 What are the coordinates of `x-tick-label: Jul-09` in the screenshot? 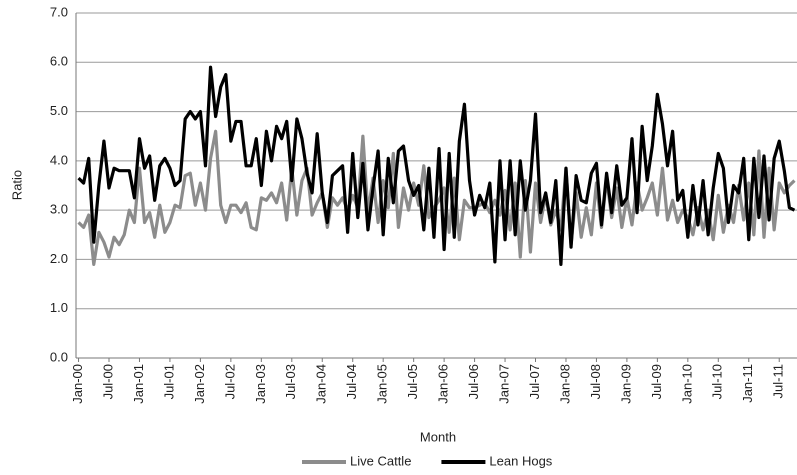 It's located at (656, 381).